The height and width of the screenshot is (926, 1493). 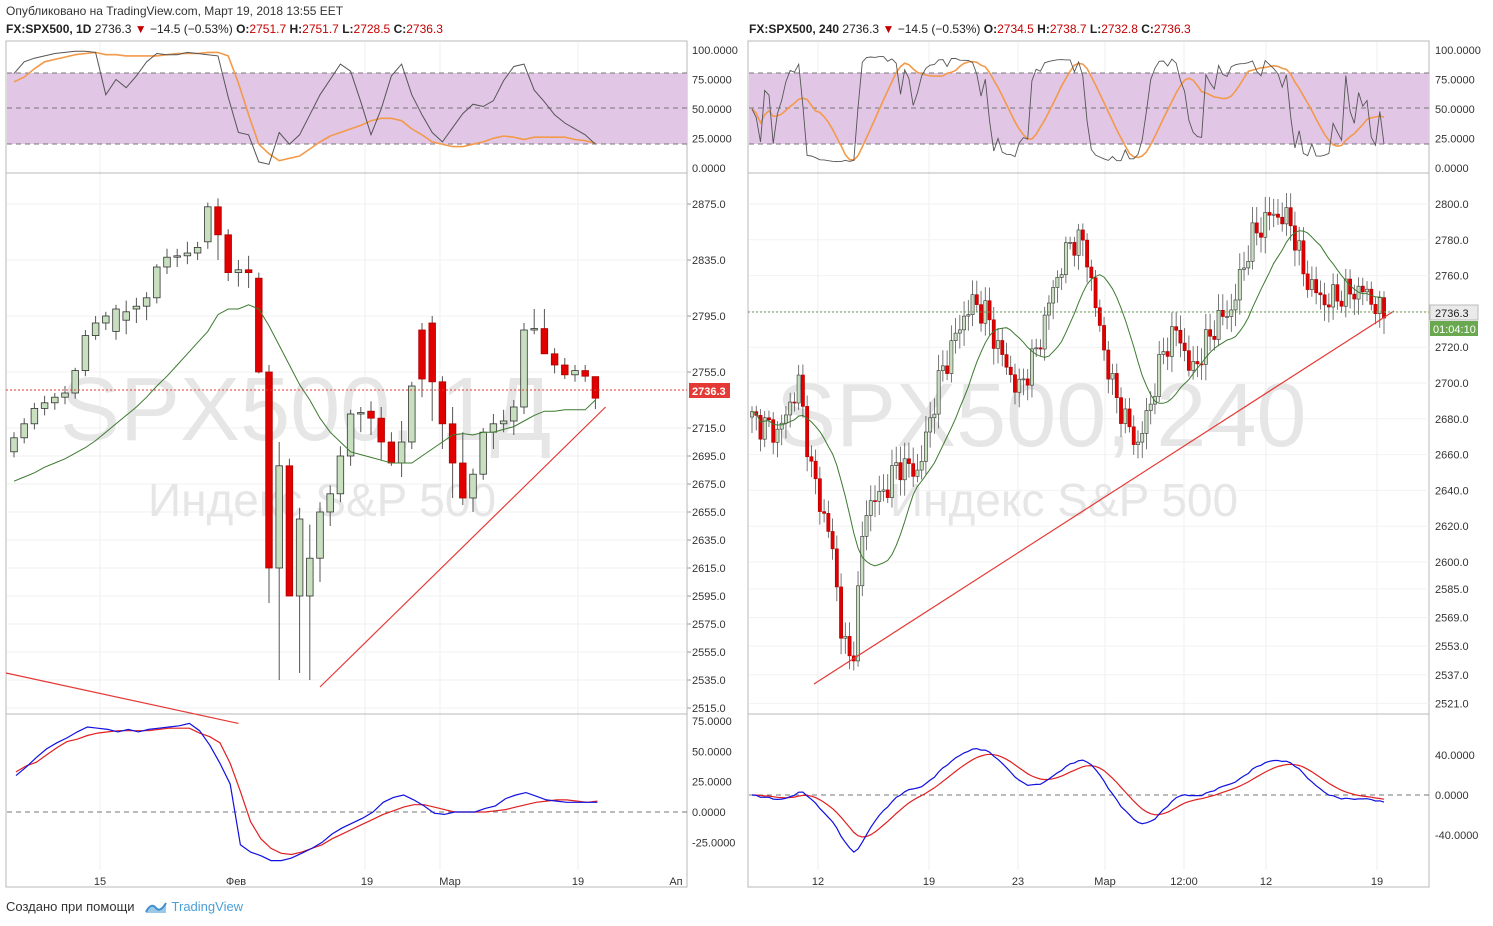 What do you see at coordinates (709, 317) in the screenshot?
I see `left-price-tick: 2795.0` at bounding box center [709, 317].